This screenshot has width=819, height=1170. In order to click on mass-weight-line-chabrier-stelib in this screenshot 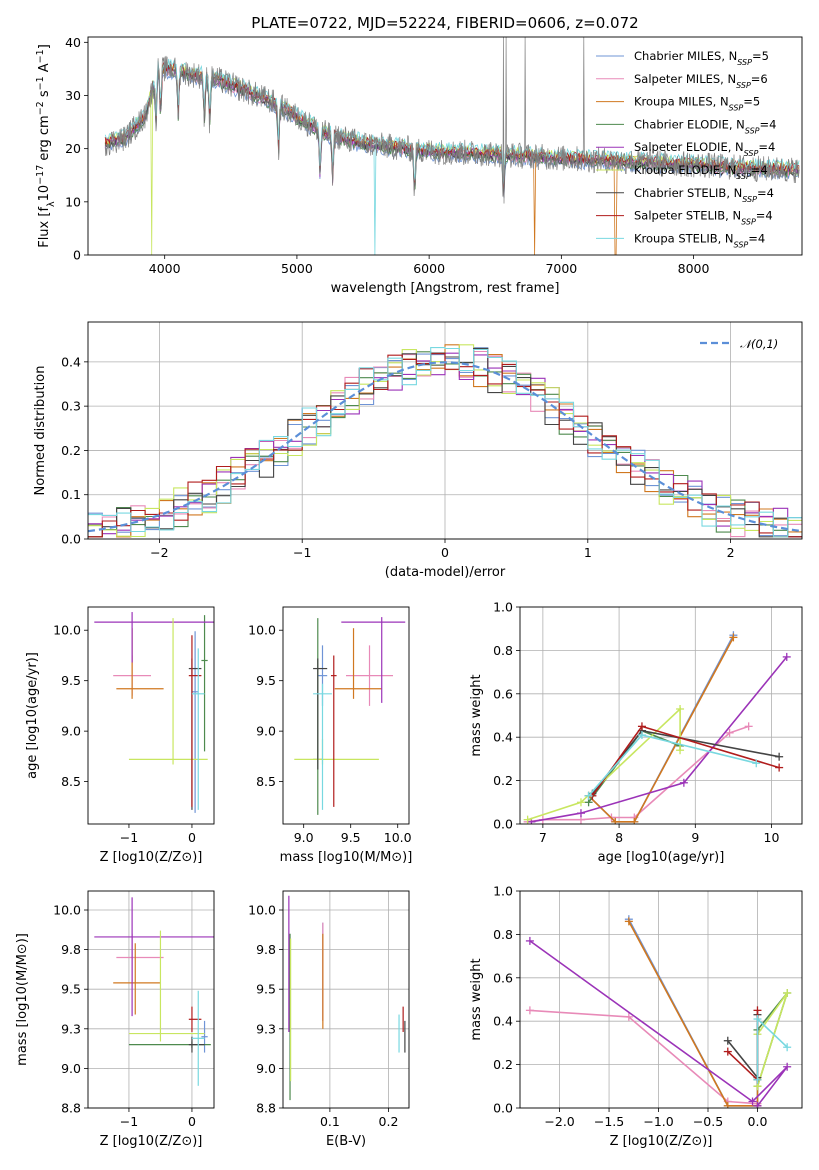, I will do `click(743, 1047)`.